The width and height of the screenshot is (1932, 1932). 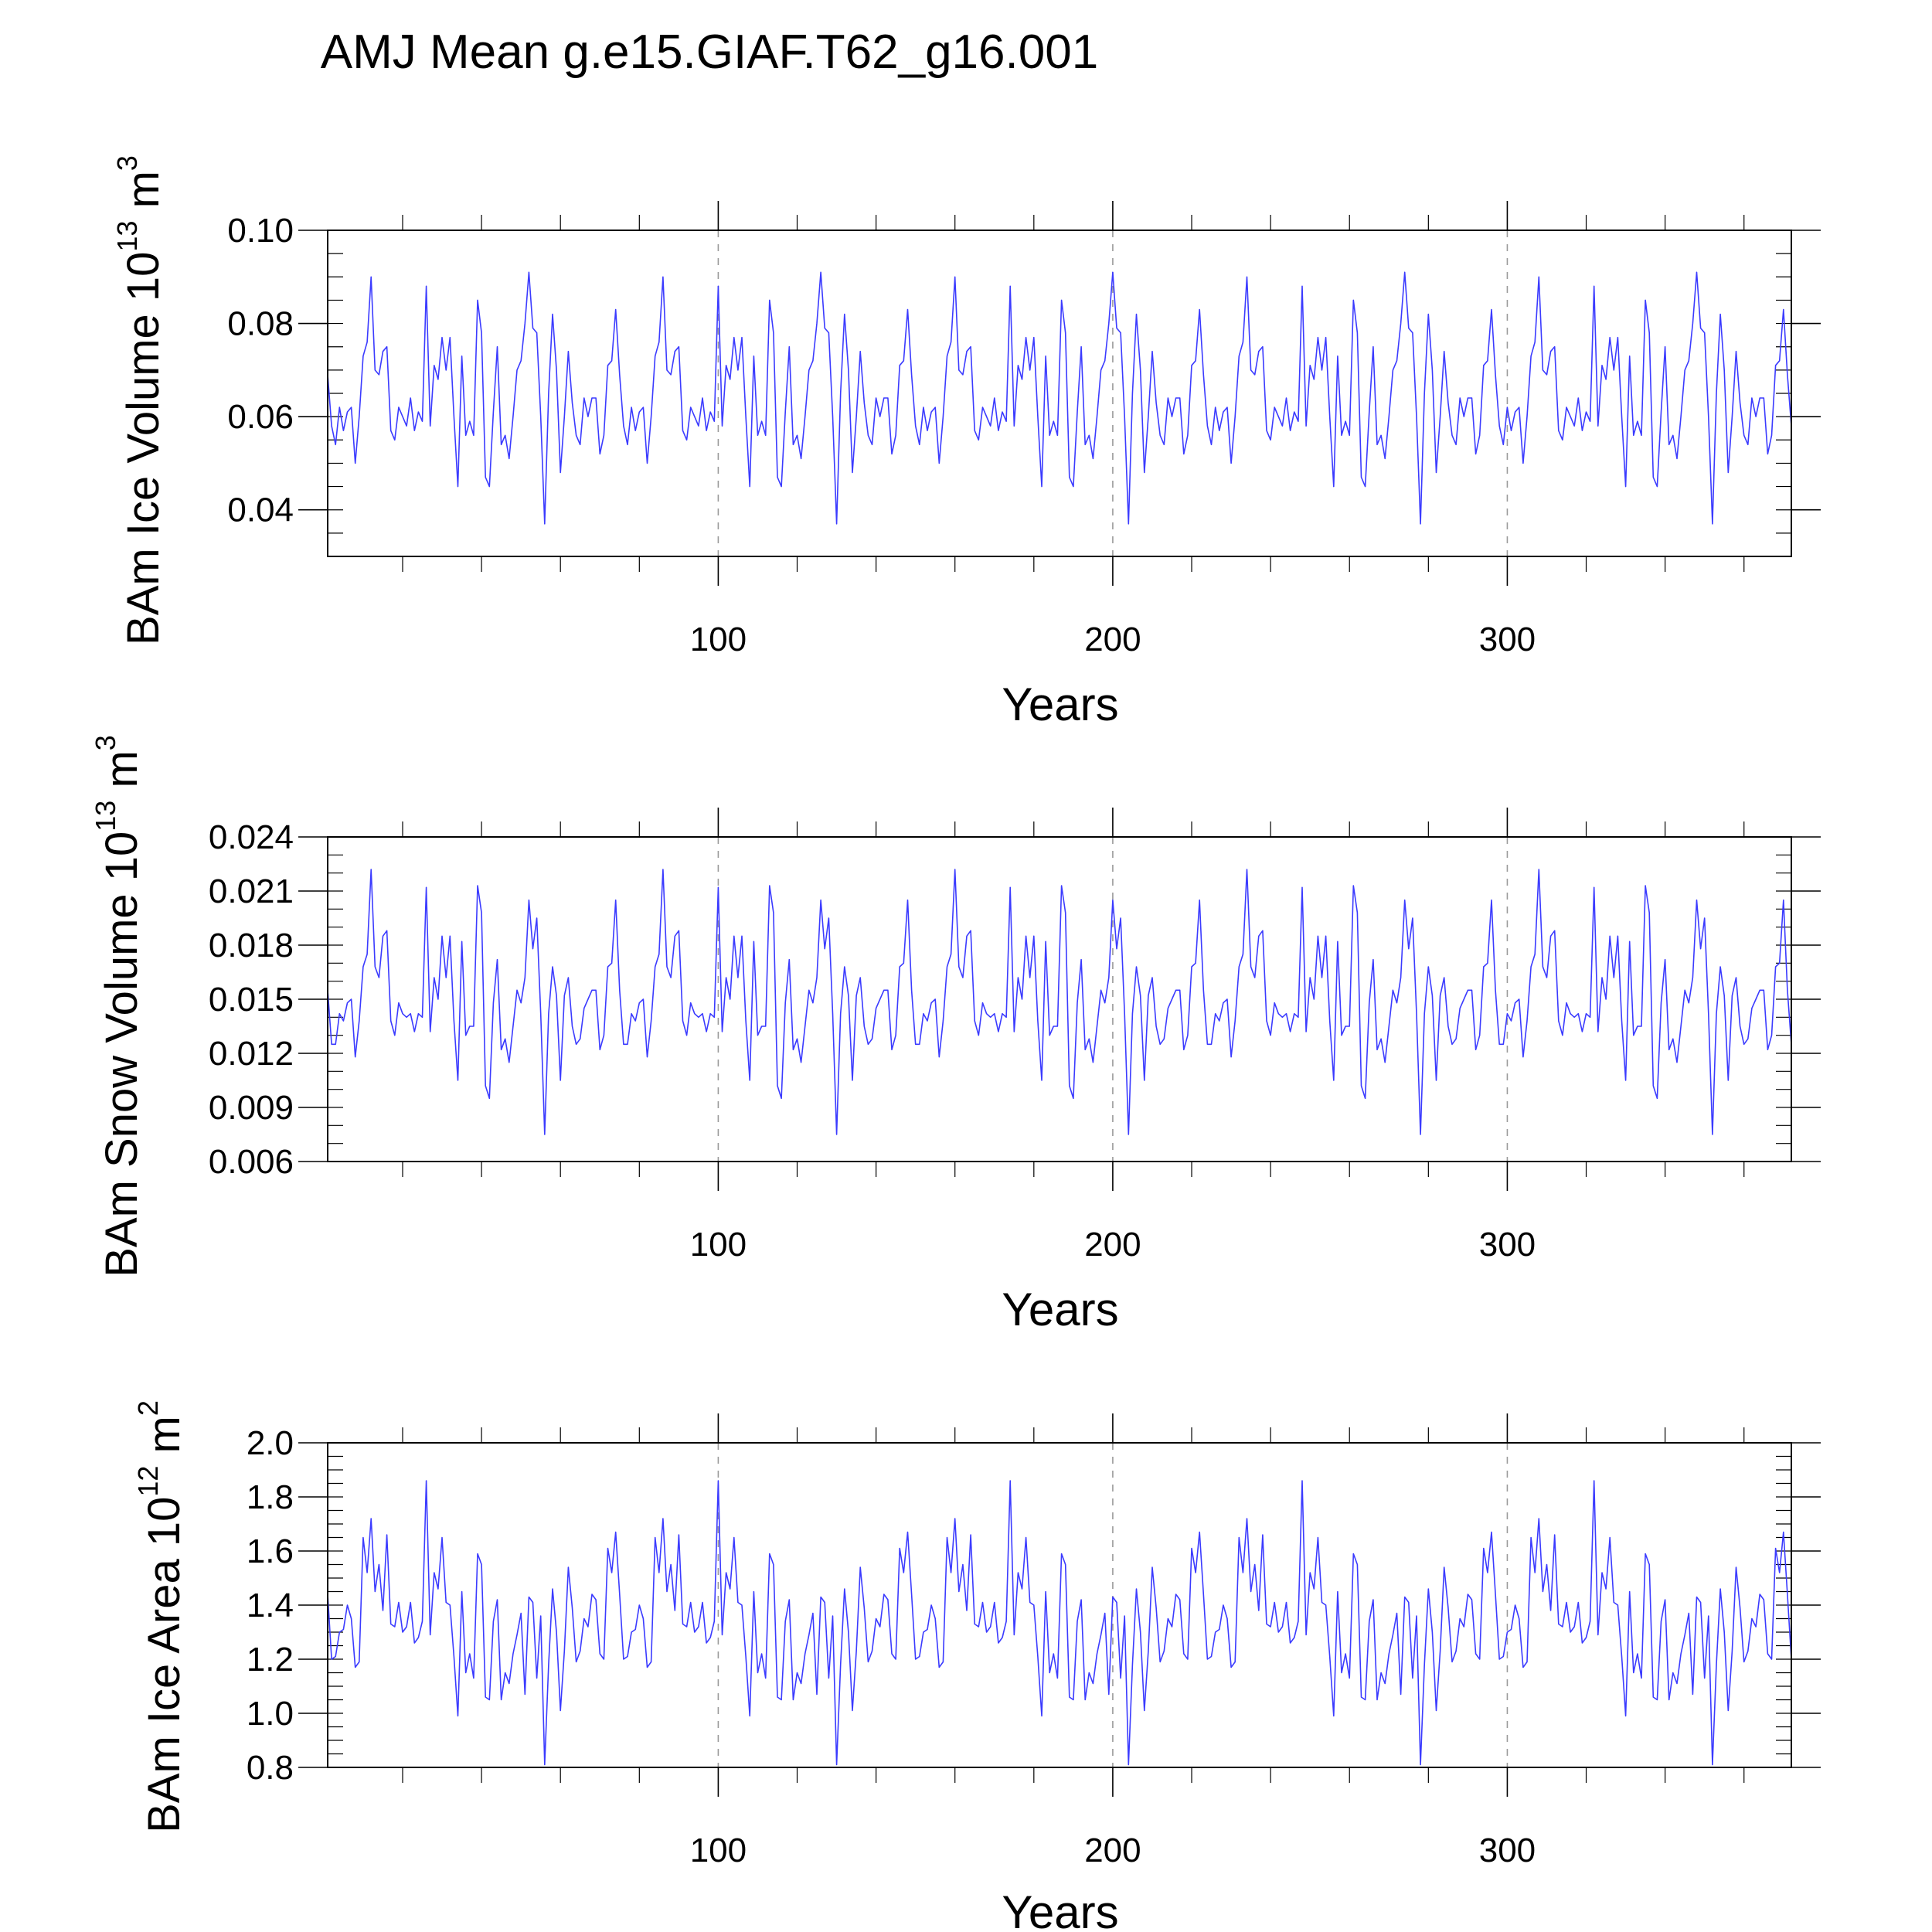 I want to click on ylabel-snow-volume-exp: 13, so click(x=105, y=816).